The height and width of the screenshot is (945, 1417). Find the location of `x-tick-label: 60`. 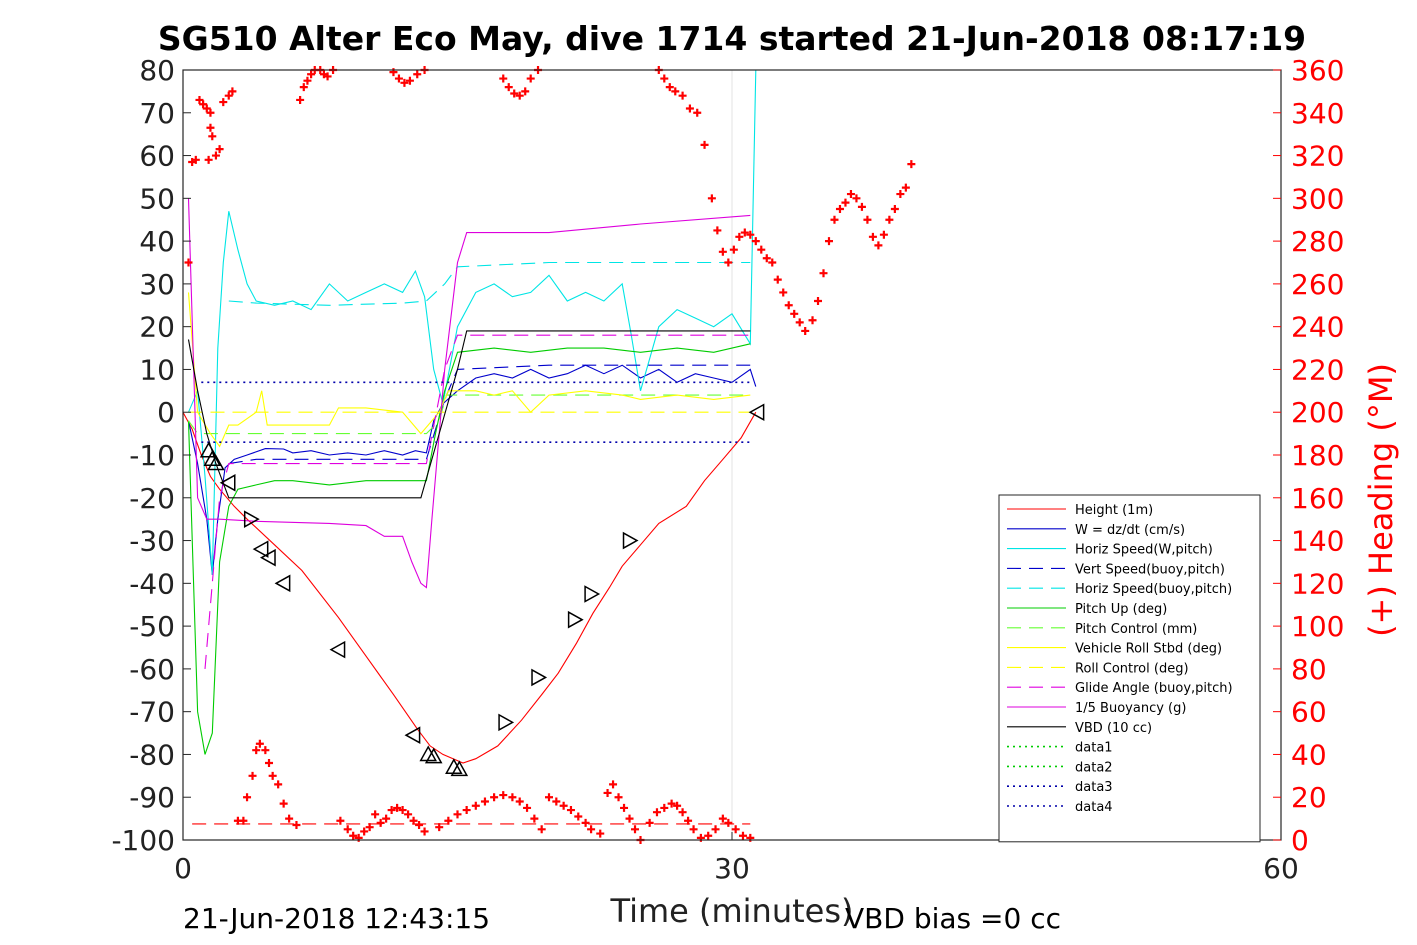

x-tick-label: 60 is located at coordinates (1281, 868).